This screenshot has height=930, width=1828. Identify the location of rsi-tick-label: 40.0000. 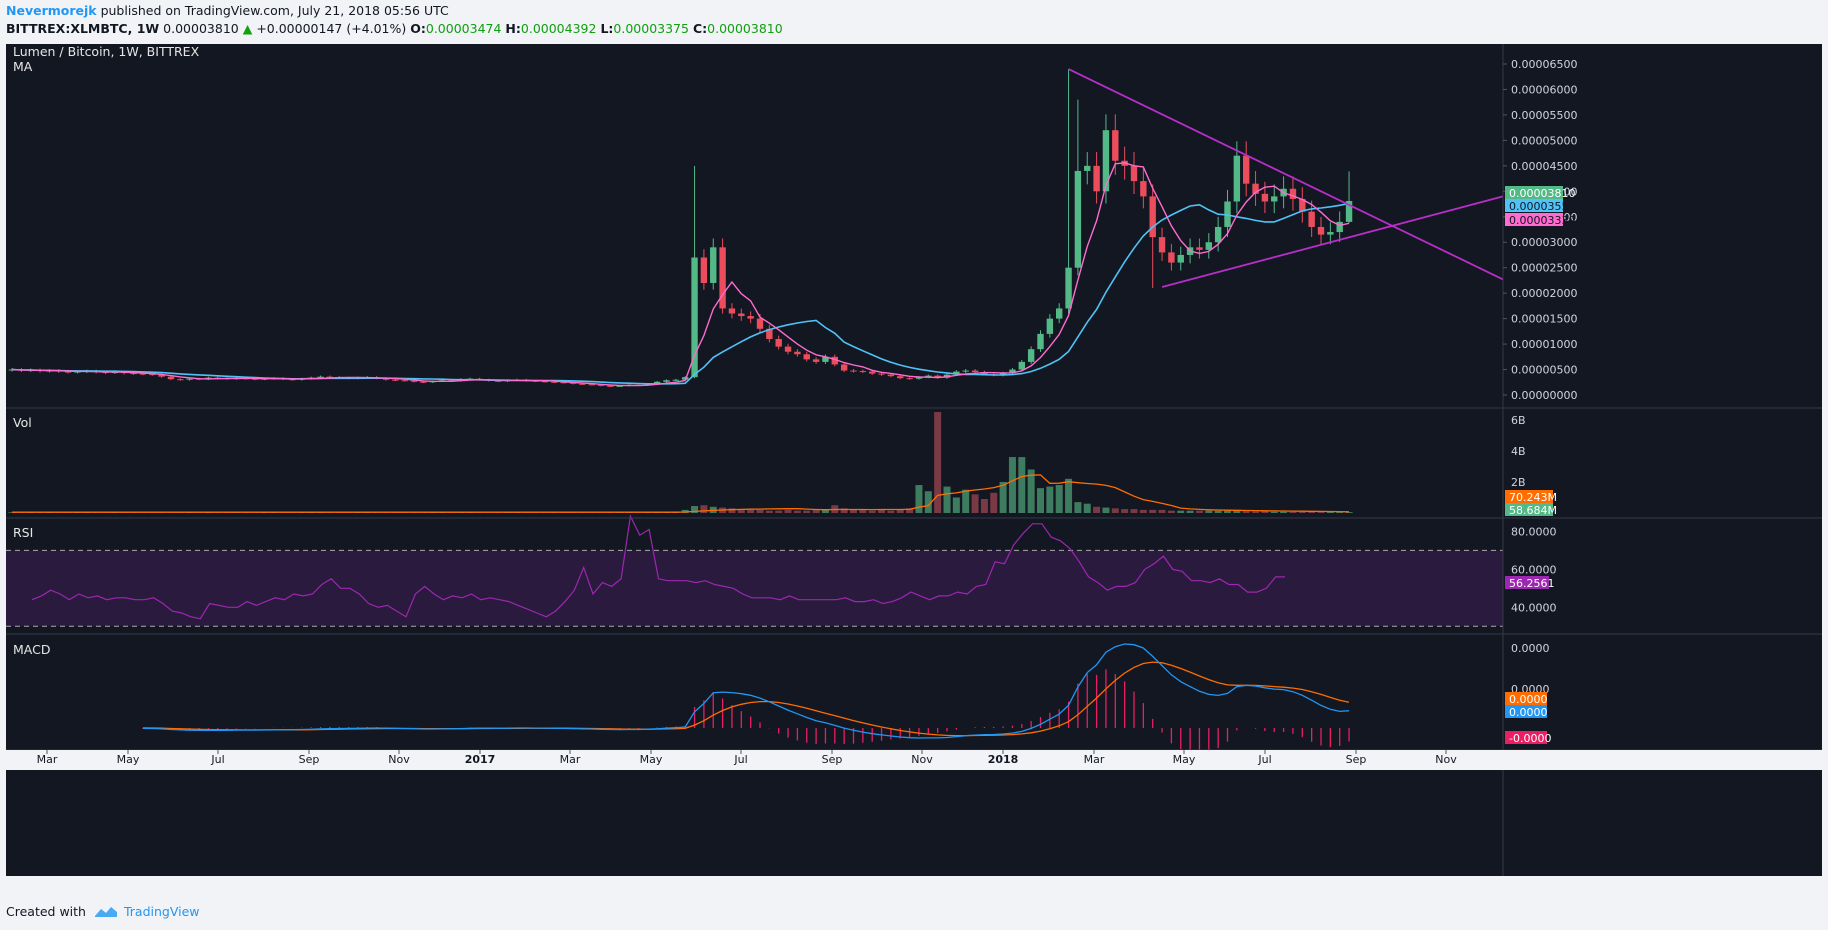
(1534, 607).